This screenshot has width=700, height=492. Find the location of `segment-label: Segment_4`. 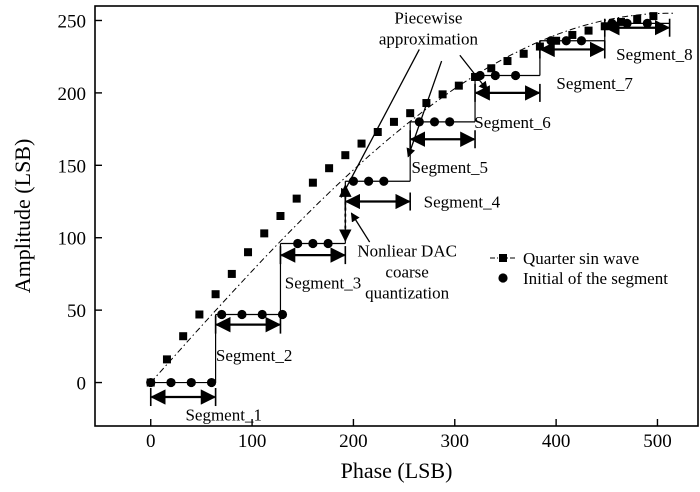

segment-label: Segment_4 is located at coordinates (462, 202).